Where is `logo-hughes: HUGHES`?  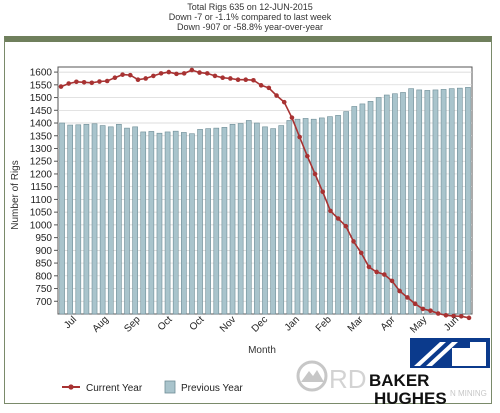
logo-hughes: HUGHES is located at coordinates (410, 398).